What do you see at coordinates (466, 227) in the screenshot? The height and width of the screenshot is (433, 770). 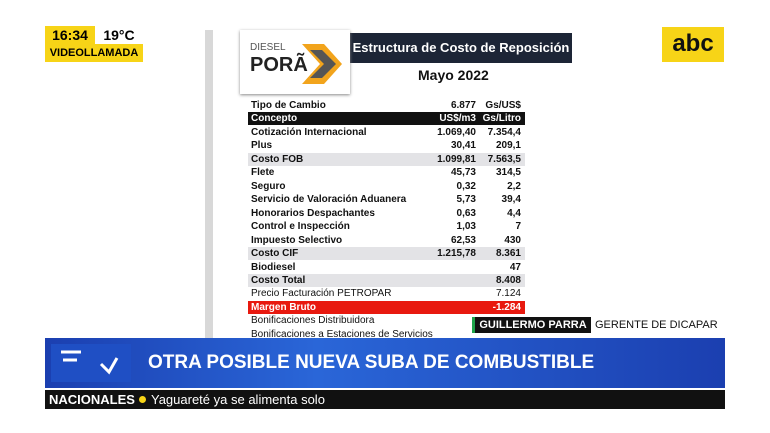 I see `usd-cell: 1,03` at bounding box center [466, 227].